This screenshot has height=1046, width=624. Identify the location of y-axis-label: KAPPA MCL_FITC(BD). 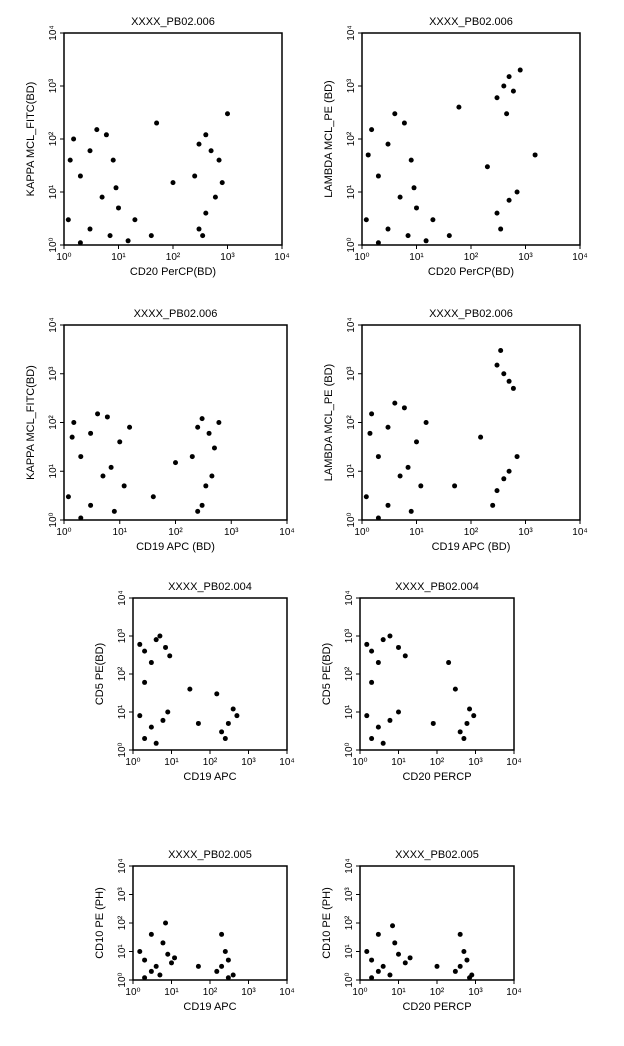
(31, 422).